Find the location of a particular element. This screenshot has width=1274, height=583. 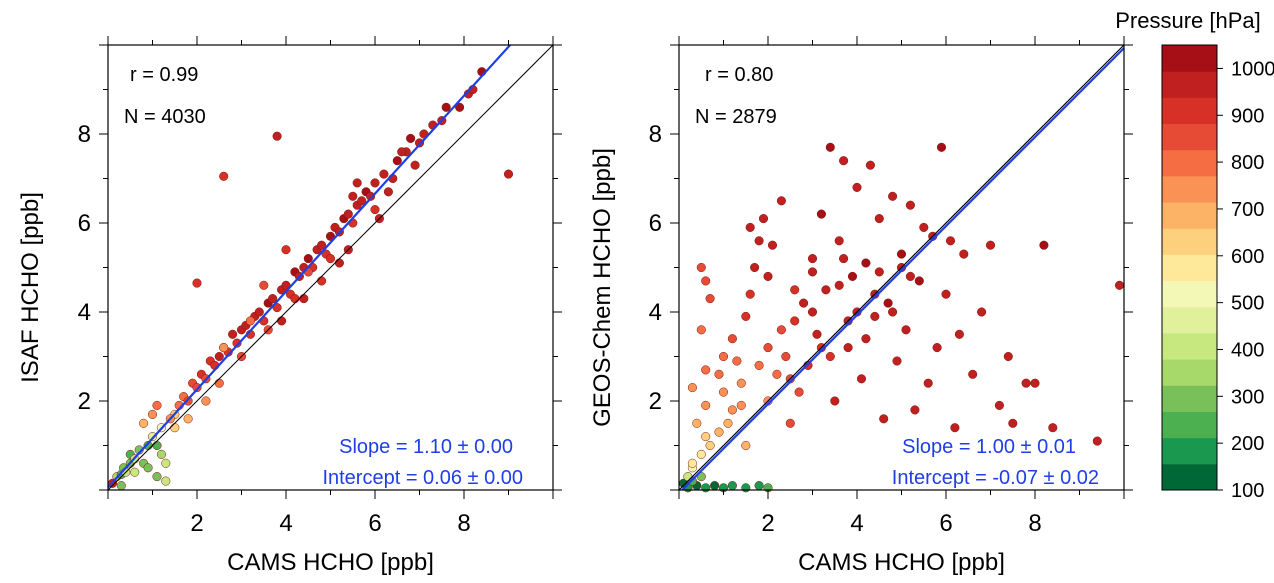

colorbar-frame is located at coordinates (1189, 267).